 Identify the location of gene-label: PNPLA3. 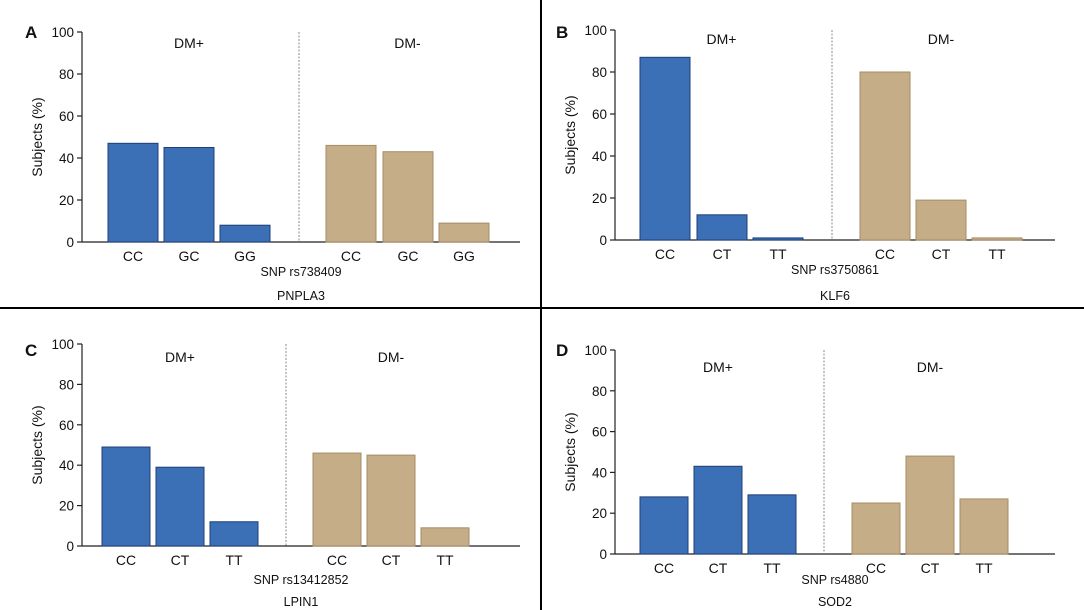
(301, 296).